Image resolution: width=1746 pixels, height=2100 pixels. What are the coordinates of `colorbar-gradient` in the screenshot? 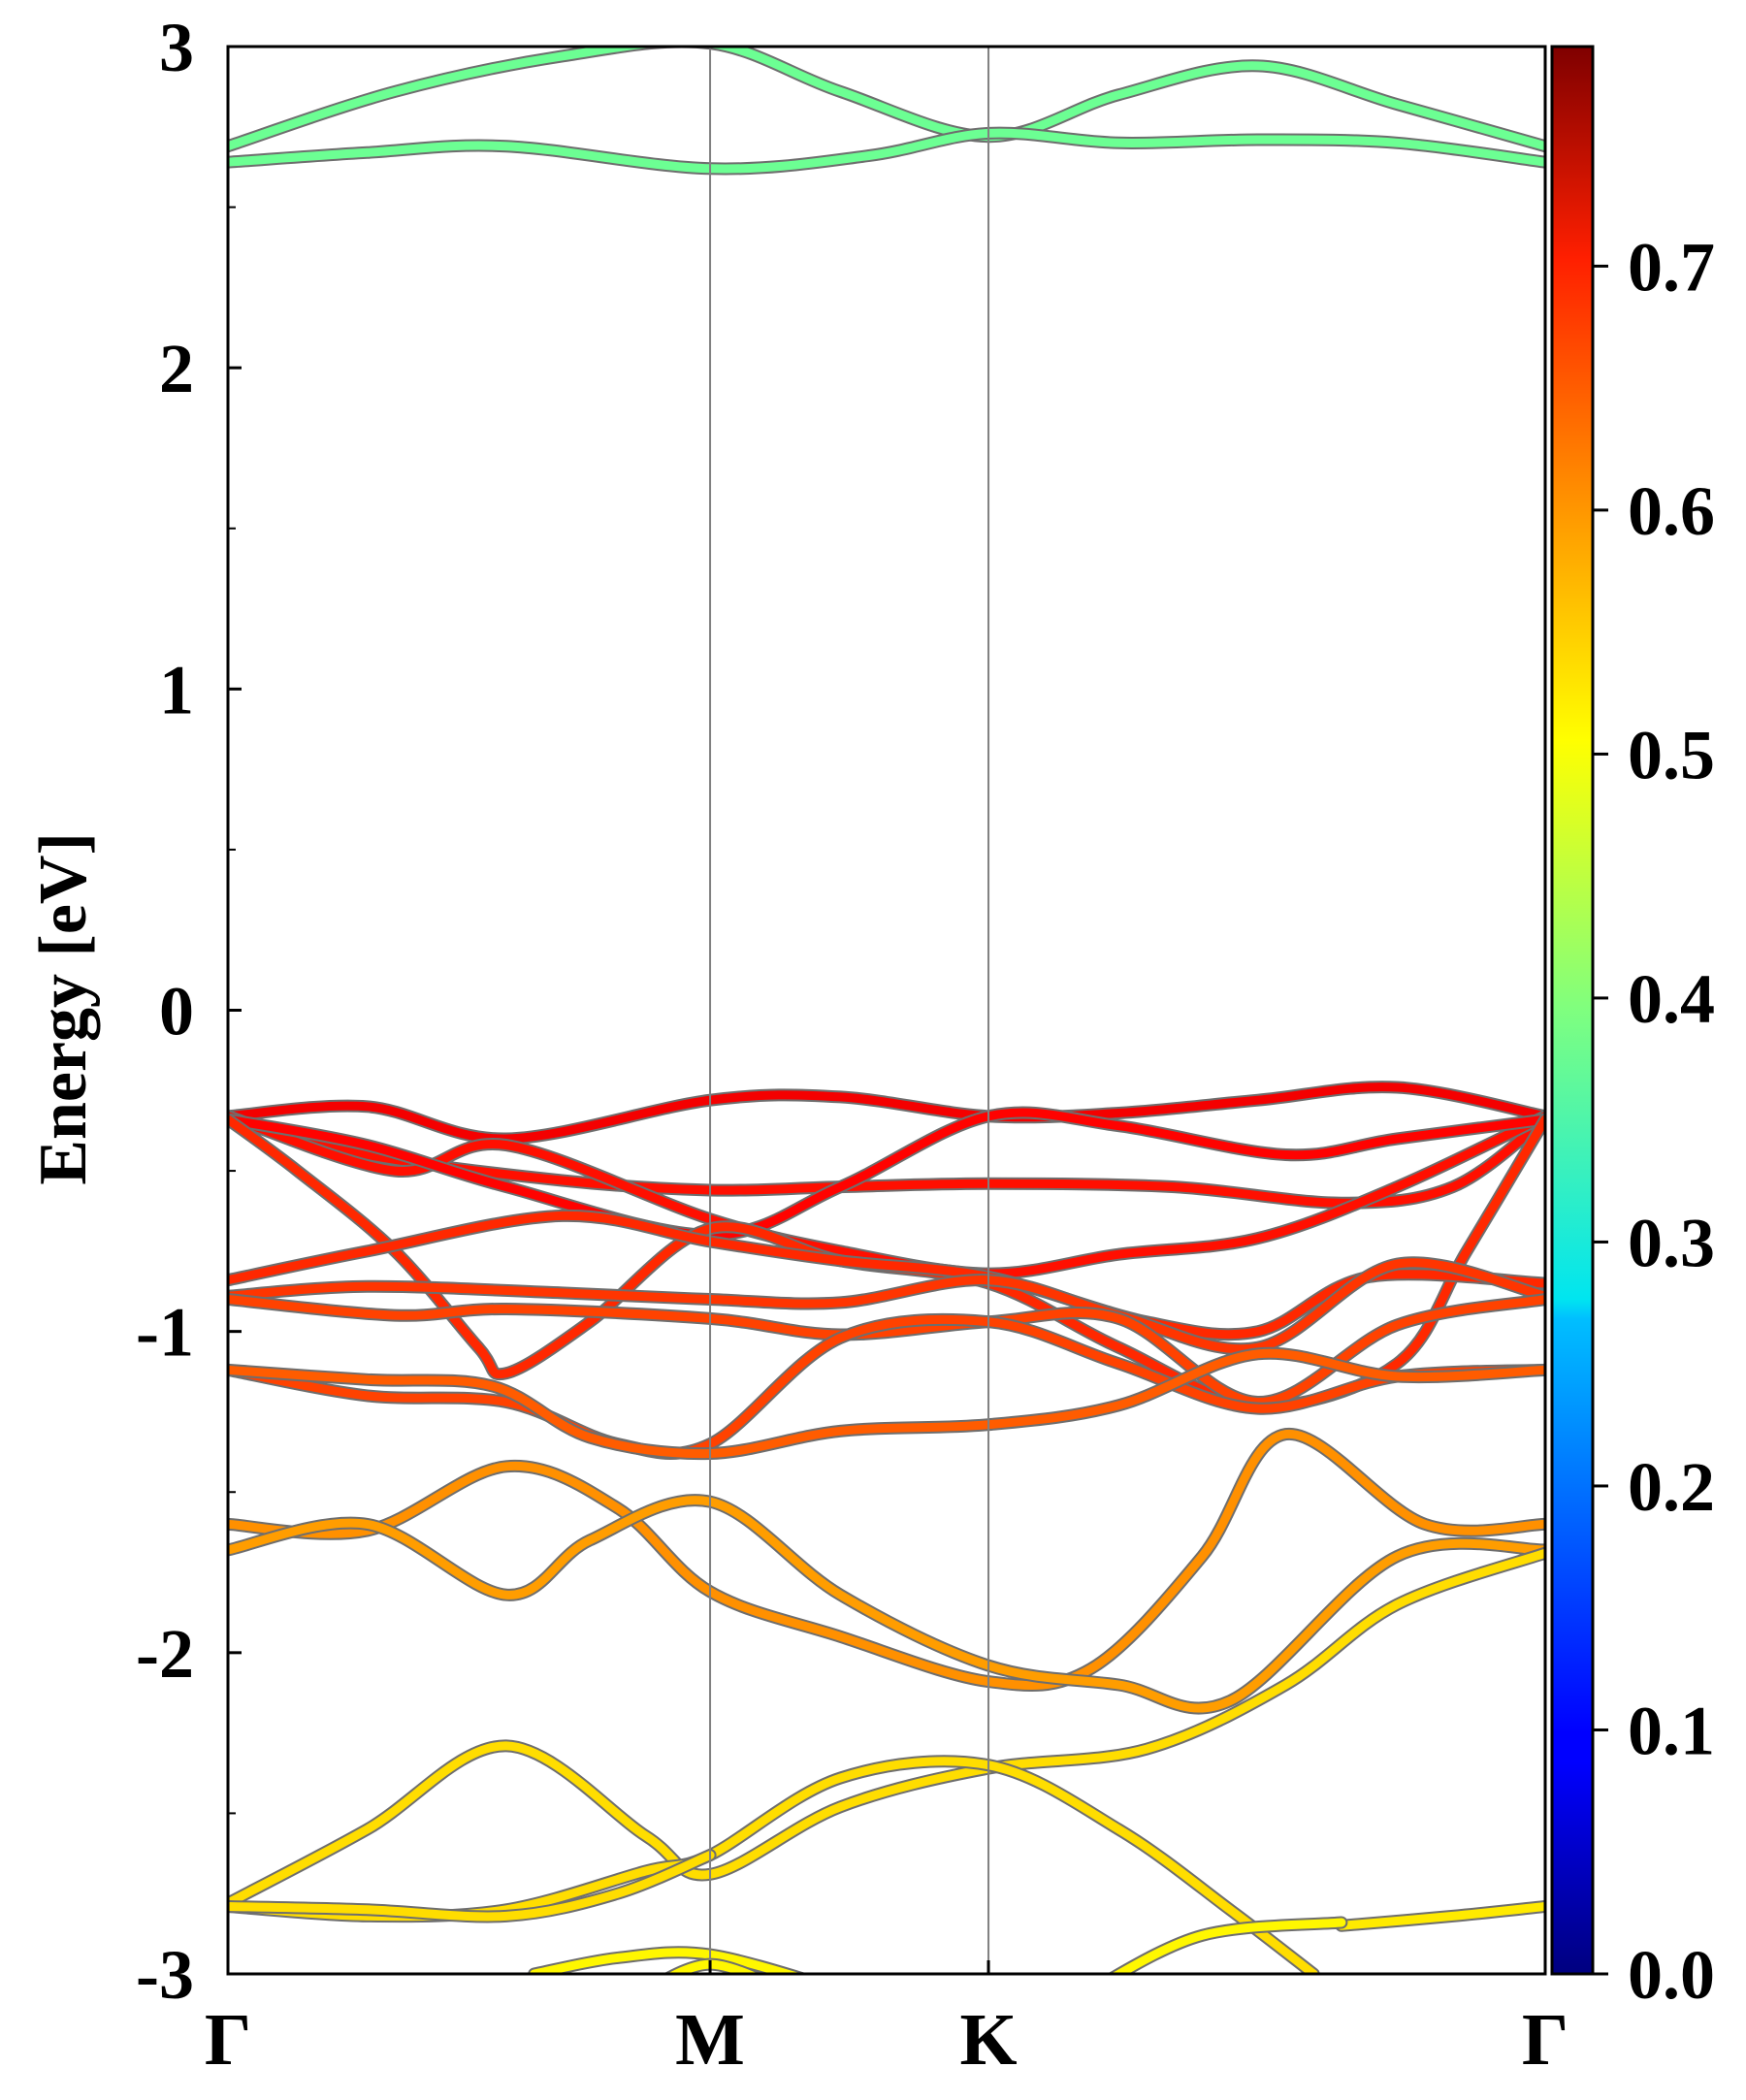 It's located at (1572, 1010).